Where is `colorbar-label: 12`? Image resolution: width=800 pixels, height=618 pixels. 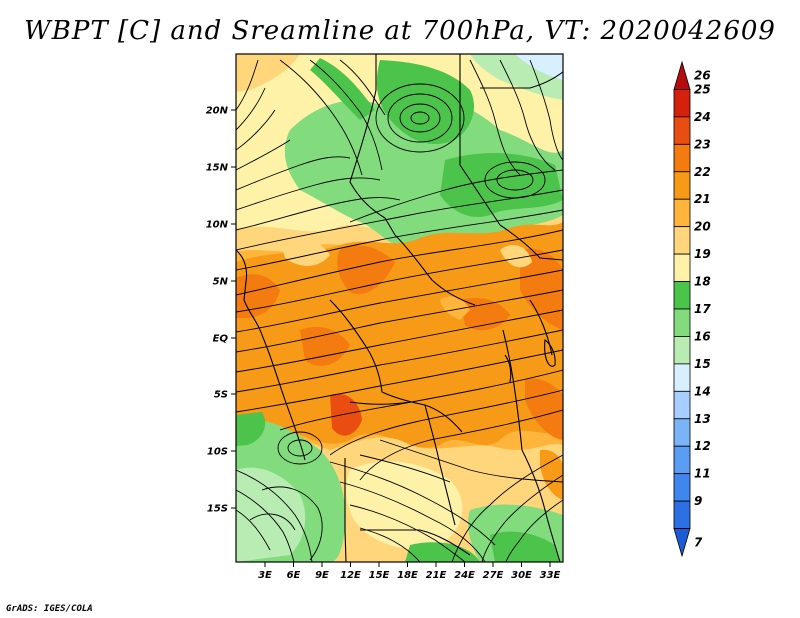 colorbar-label: 12 is located at coordinates (702, 446).